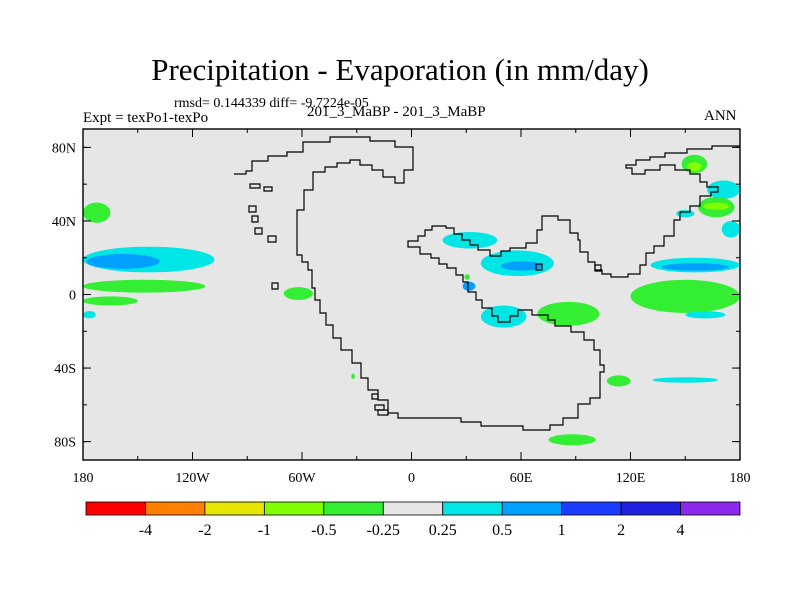  What do you see at coordinates (146, 118) in the screenshot?
I see `experiment-label: Expt = texPo1-texPo` at bounding box center [146, 118].